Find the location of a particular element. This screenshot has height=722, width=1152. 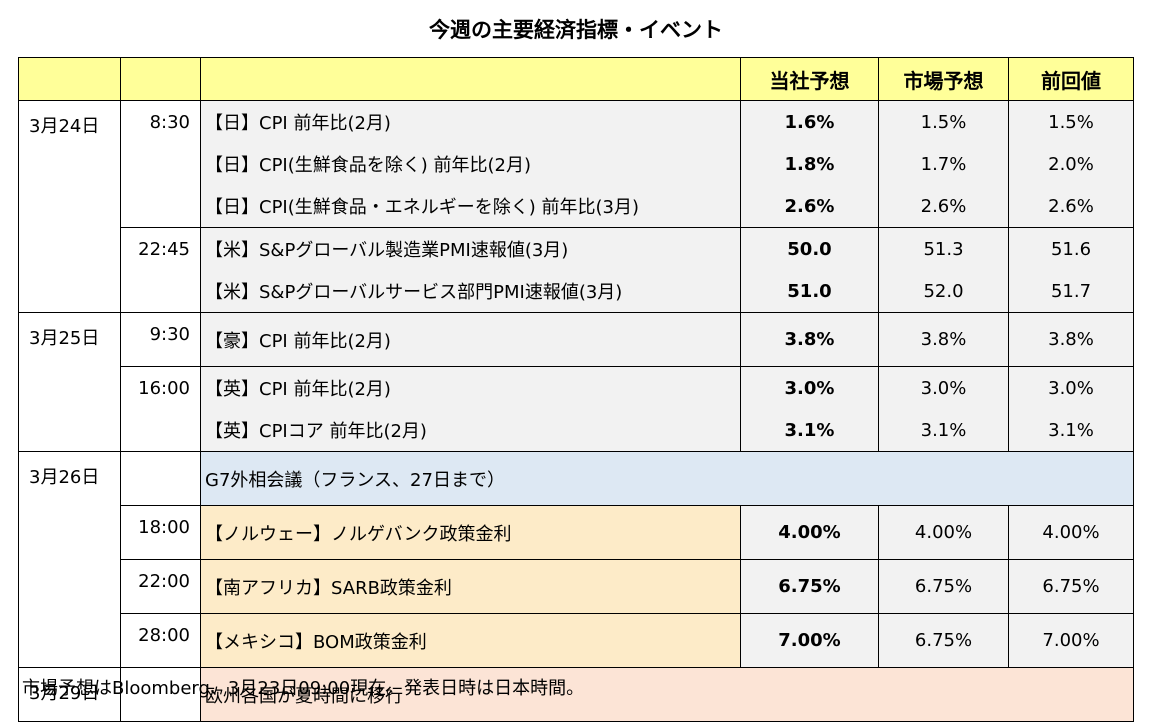

time-cell: 9:30 is located at coordinates (160, 339).